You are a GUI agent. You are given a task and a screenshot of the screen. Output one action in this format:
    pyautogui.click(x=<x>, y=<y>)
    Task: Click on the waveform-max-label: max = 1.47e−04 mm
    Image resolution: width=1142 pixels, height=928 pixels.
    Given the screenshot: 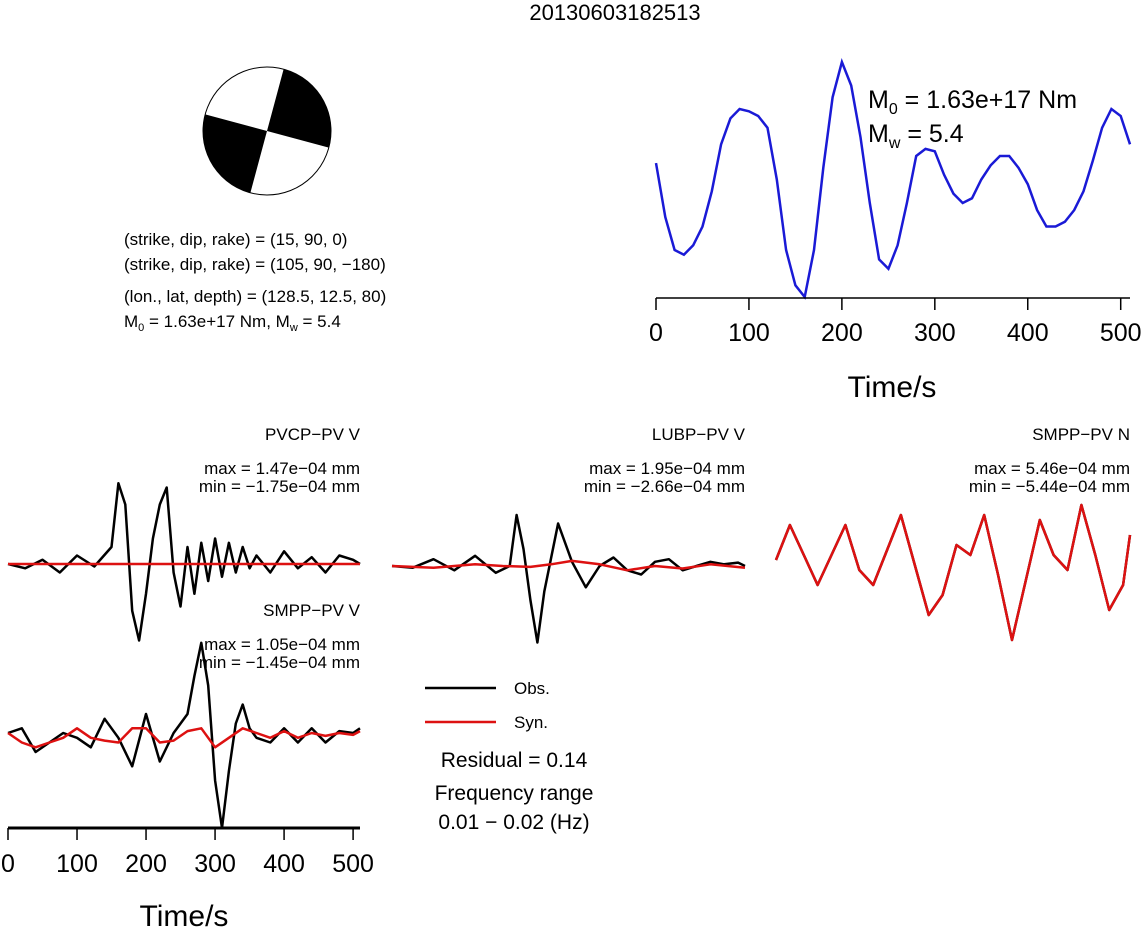 What is the action you would take?
    pyautogui.click(x=282, y=468)
    